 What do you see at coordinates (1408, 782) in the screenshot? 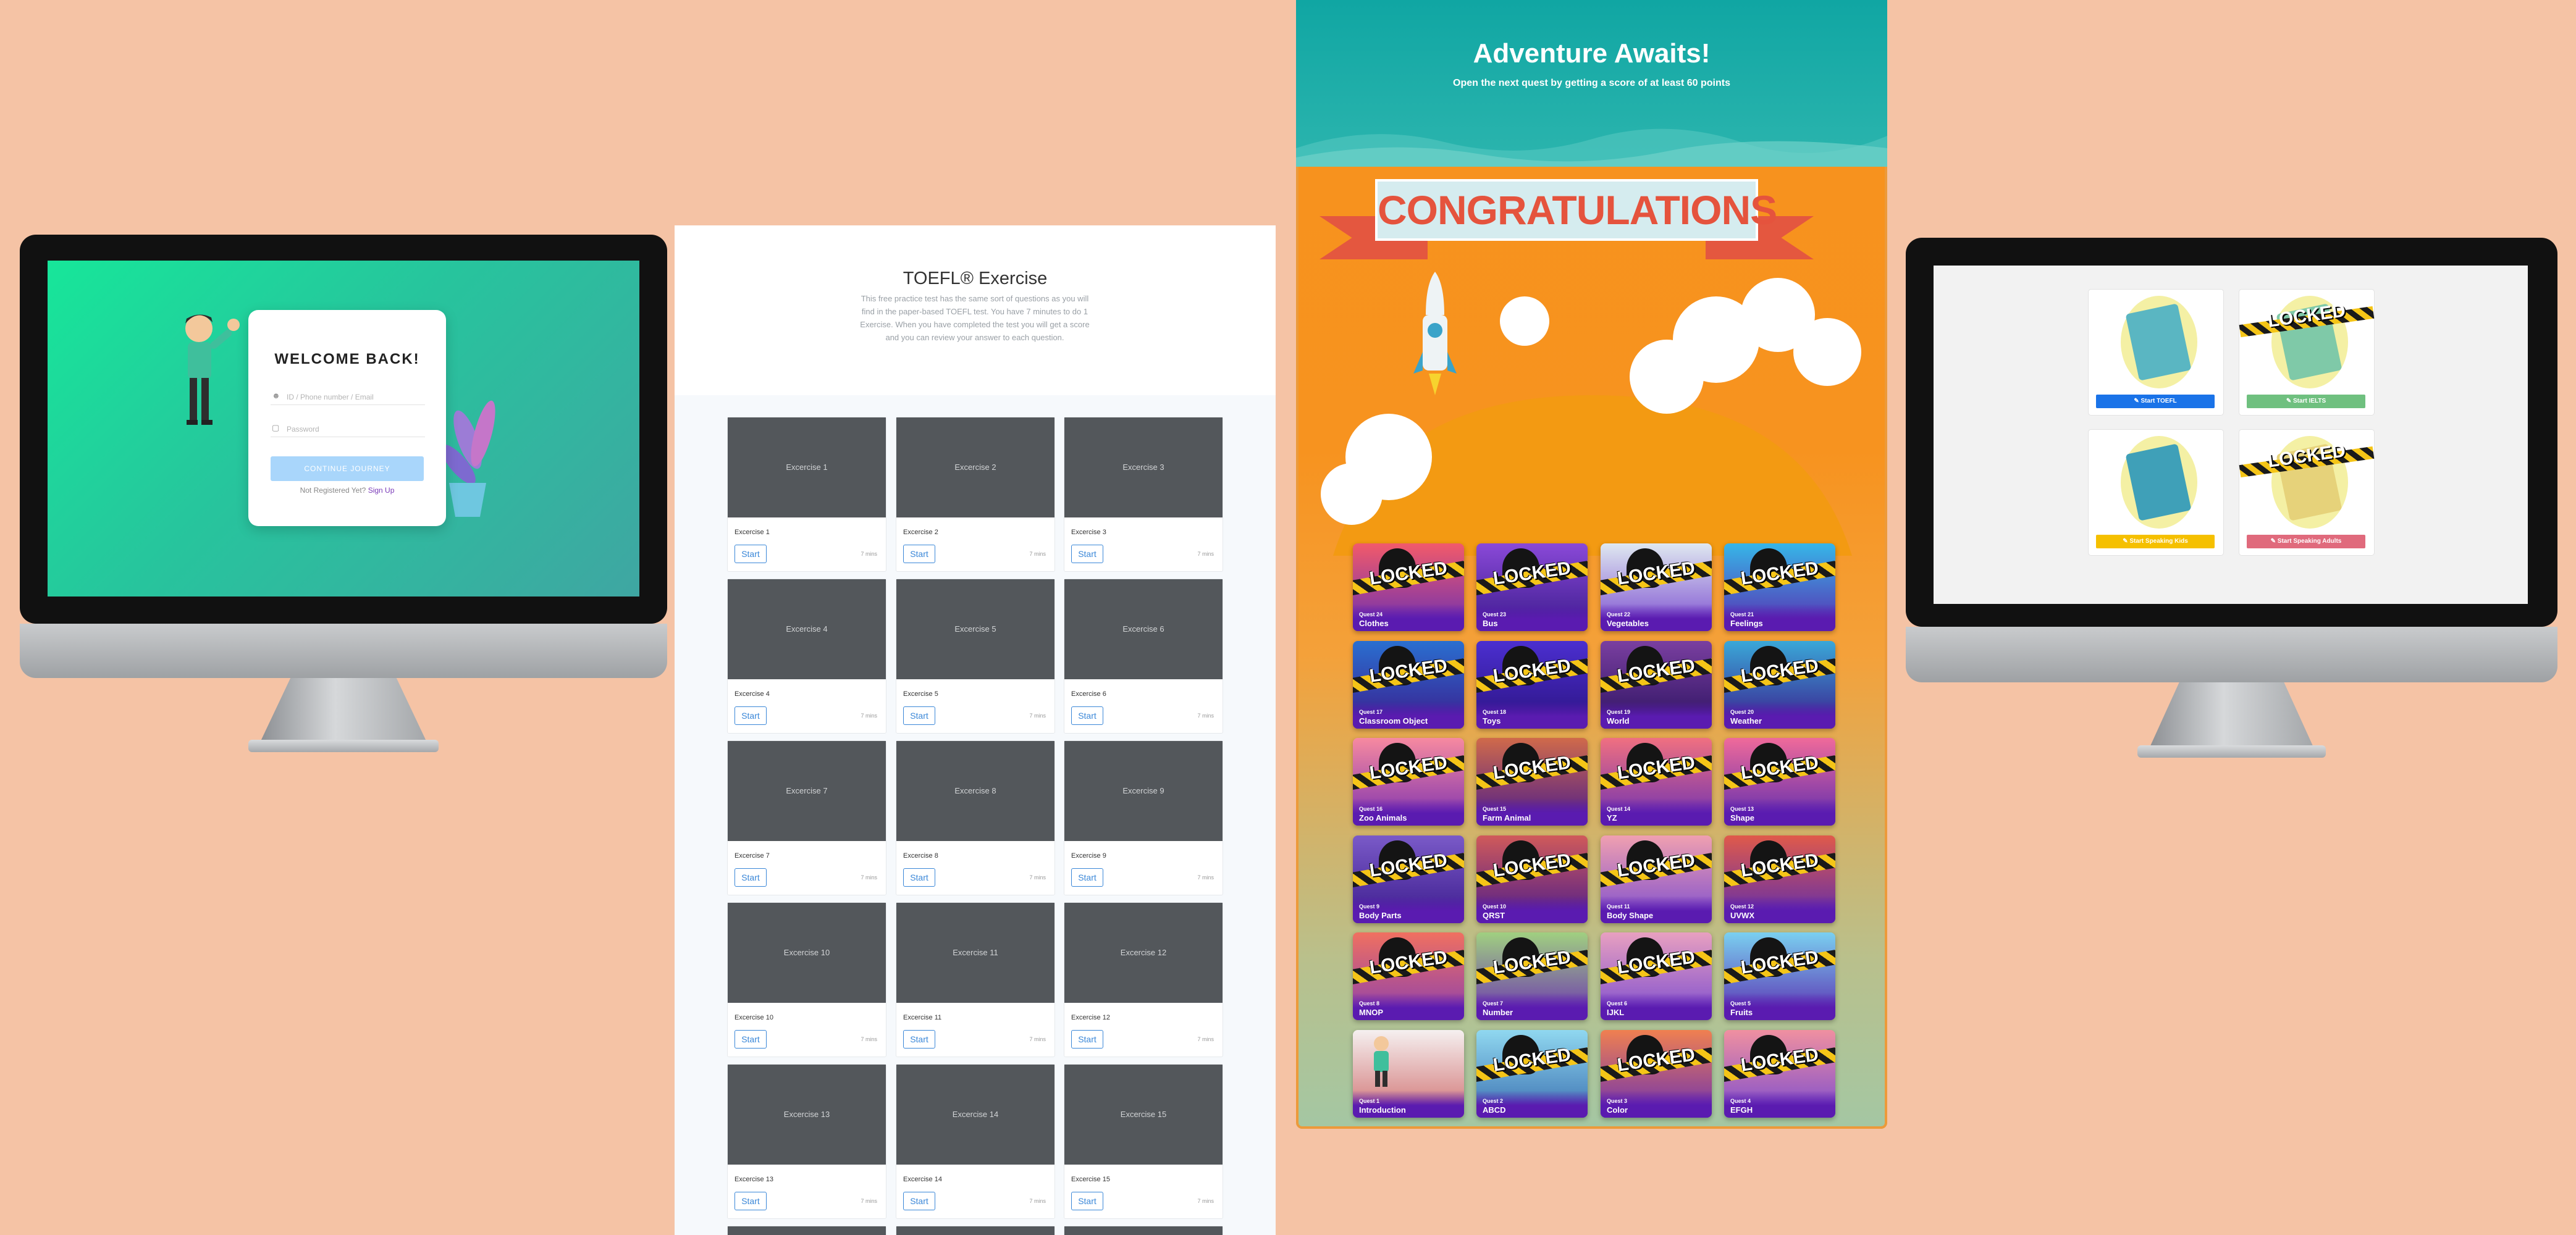
I see `quest-tile: LOCKED Quest 16 Zoo Animals` at bounding box center [1408, 782].